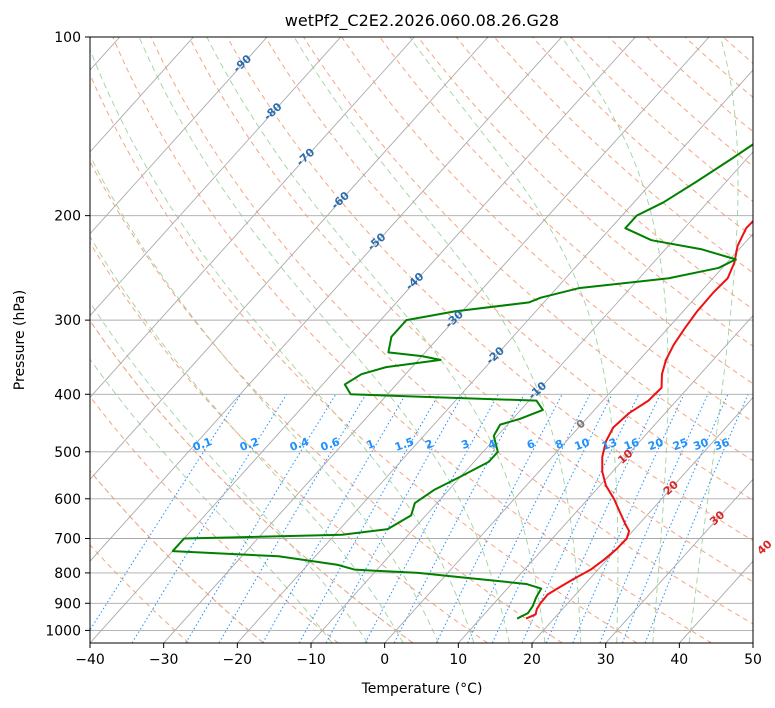 The width and height of the screenshot is (775, 708). Describe the element at coordinates (655, 445) in the screenshot. I see `mixing-ratio-label: 20` at that location.